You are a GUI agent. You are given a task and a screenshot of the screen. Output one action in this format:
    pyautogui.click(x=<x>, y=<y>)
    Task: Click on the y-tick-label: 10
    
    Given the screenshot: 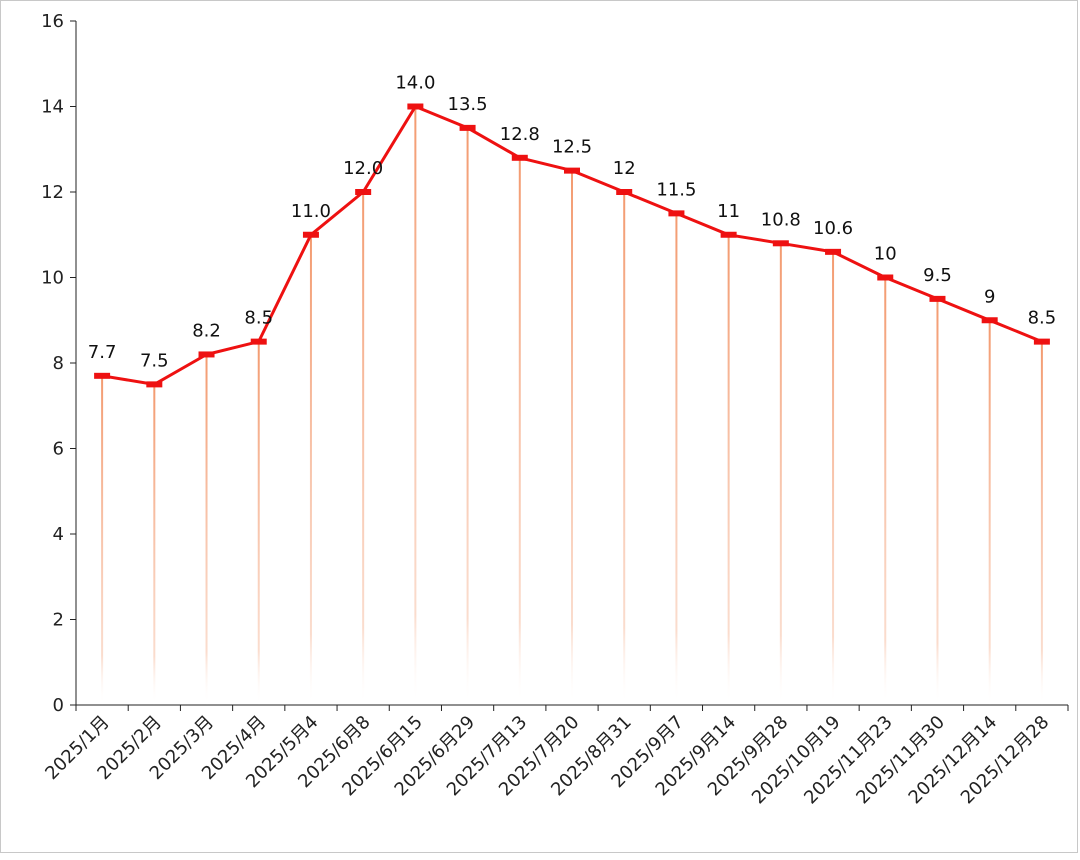 What is the action you would take?
    pyautogui.click(x=52, y=278)
    